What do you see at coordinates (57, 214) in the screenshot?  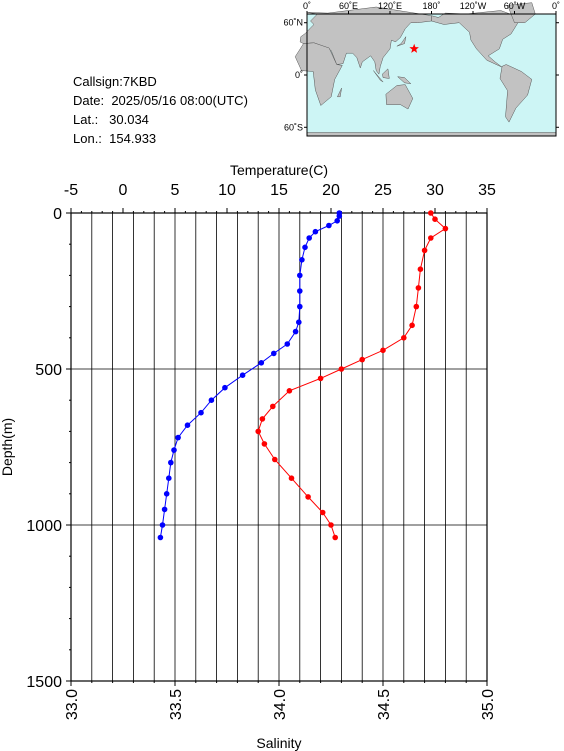 I see `depth-tick-label: 0` at bounding box center [57, 214].